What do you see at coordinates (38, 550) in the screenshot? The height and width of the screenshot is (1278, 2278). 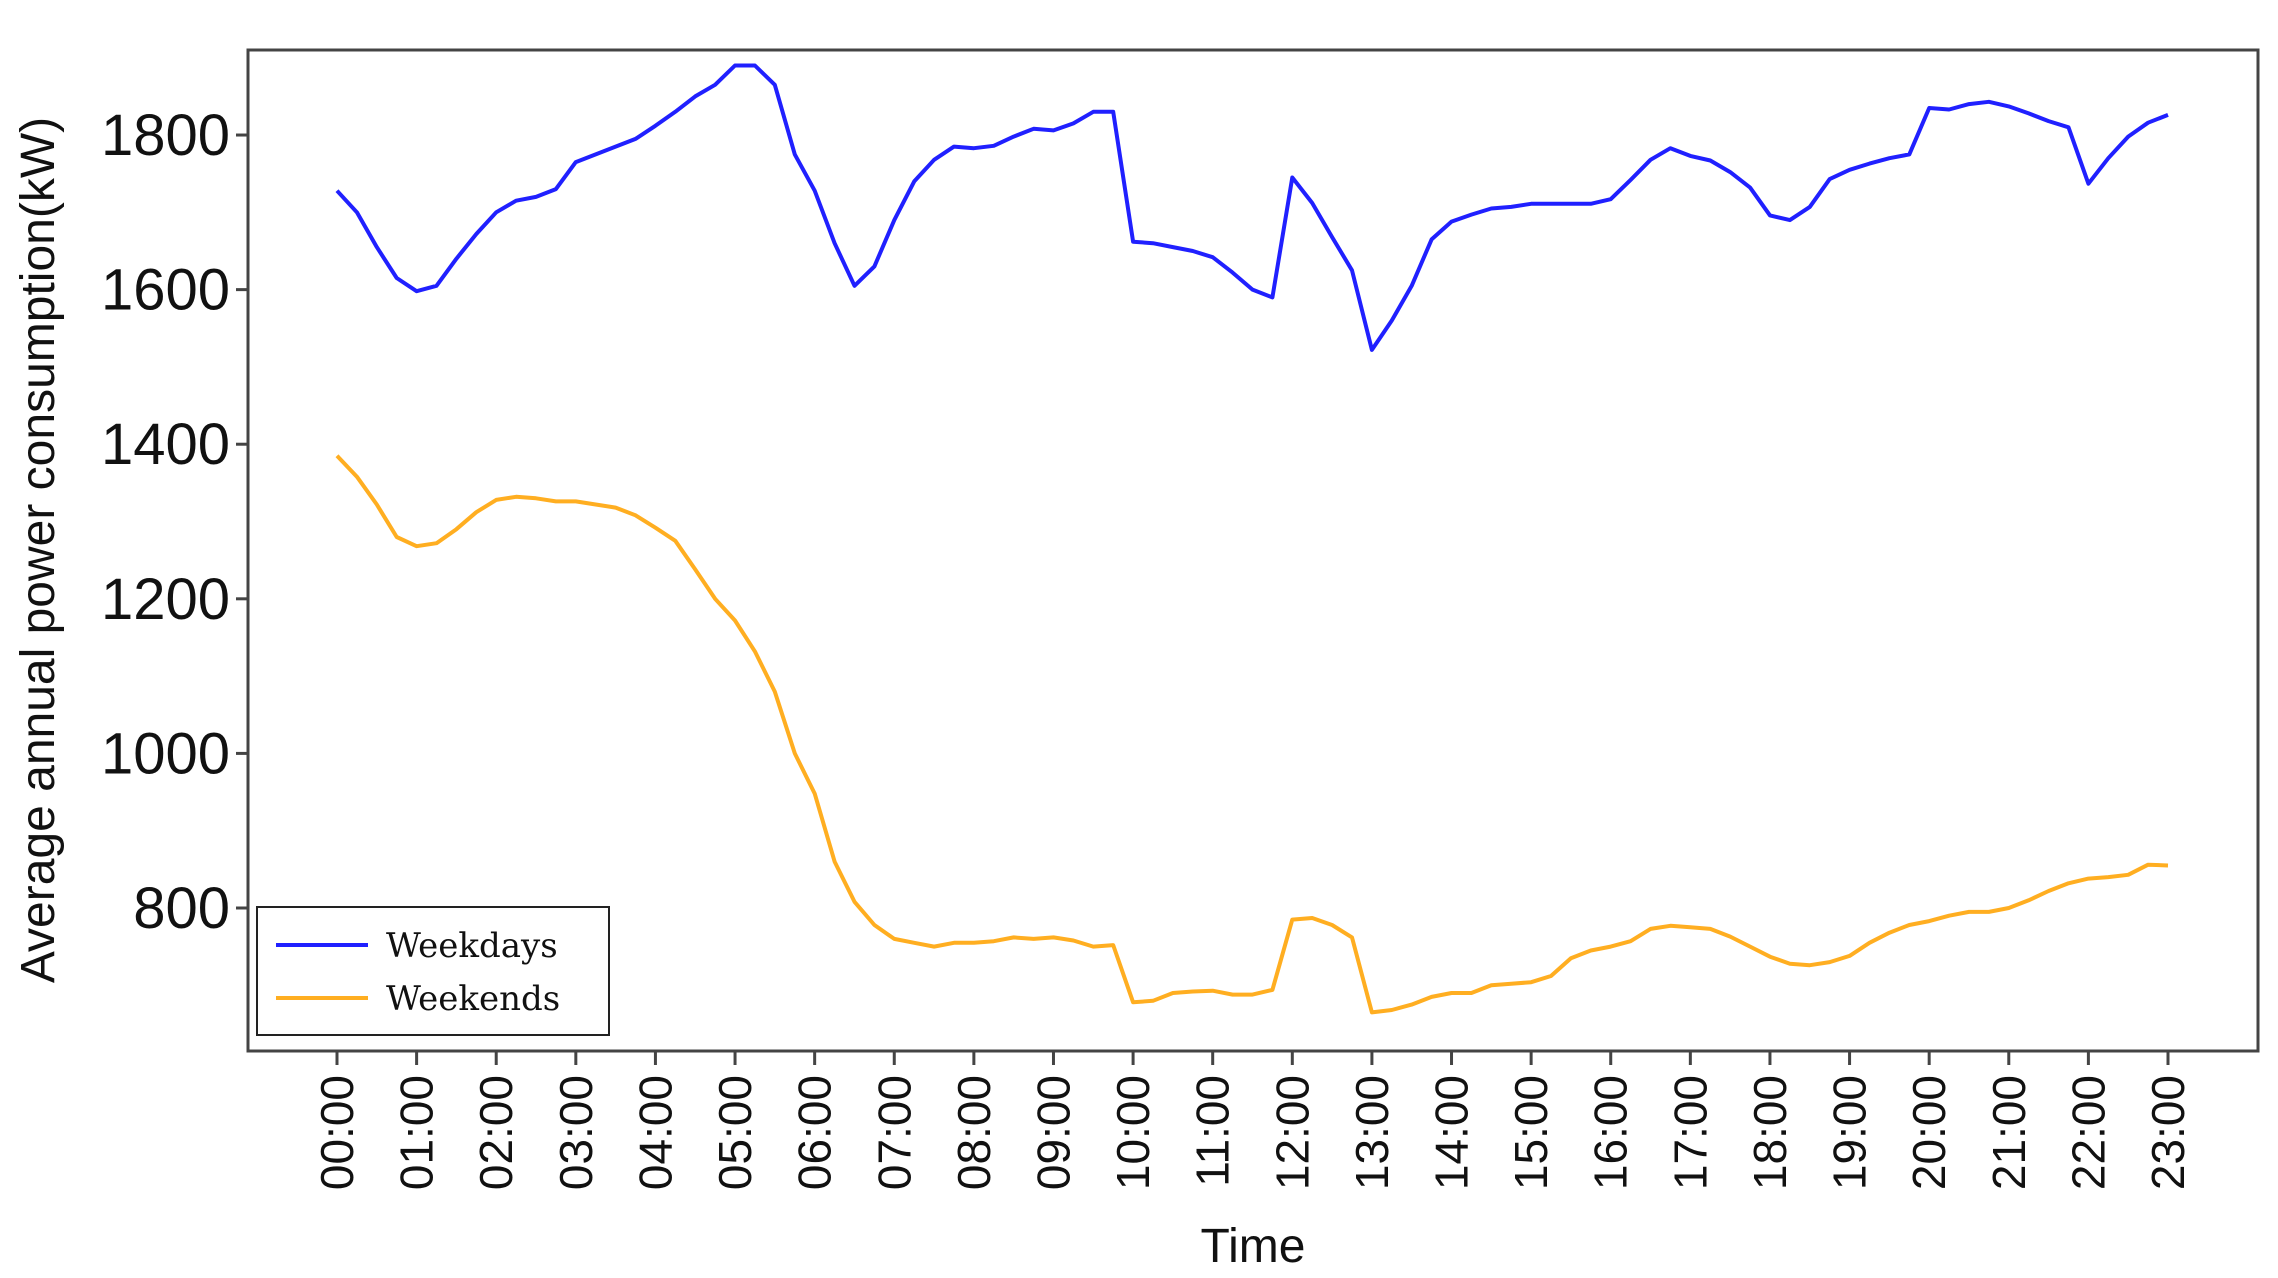 I see `y-axis-title: Average annual power consumption(kW)` at bounding box center [38, 550].